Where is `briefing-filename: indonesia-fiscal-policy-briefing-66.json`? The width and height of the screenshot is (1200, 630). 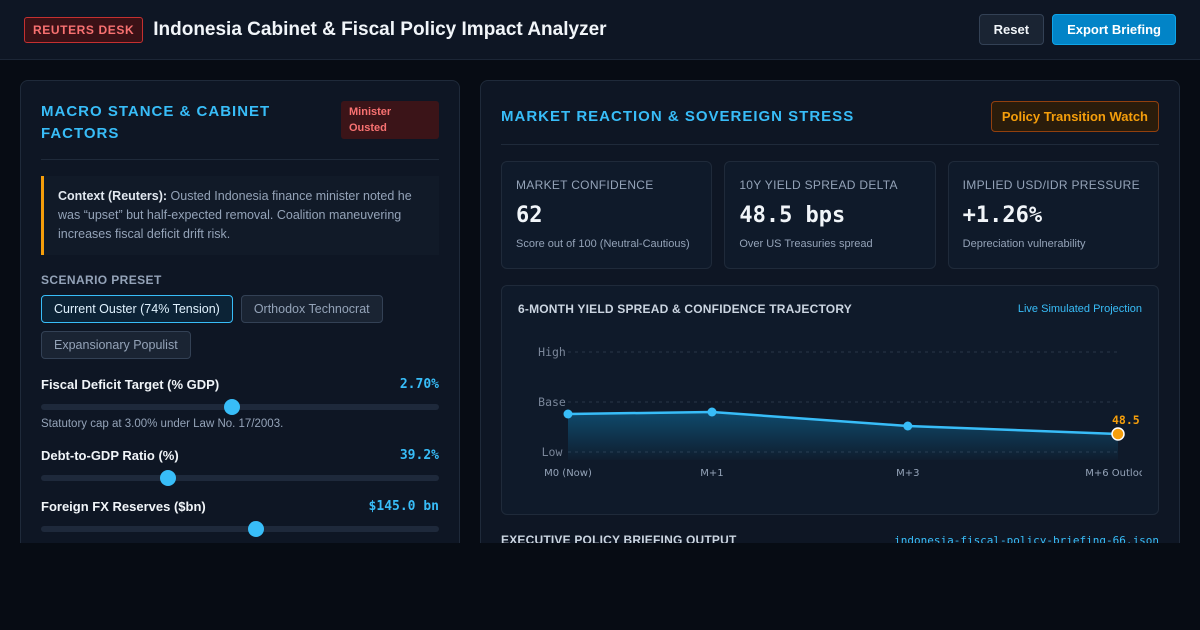 briefing-filename: indonesia-fiscal-policy-briefing-66.json is located at coordinates (1026, 538).